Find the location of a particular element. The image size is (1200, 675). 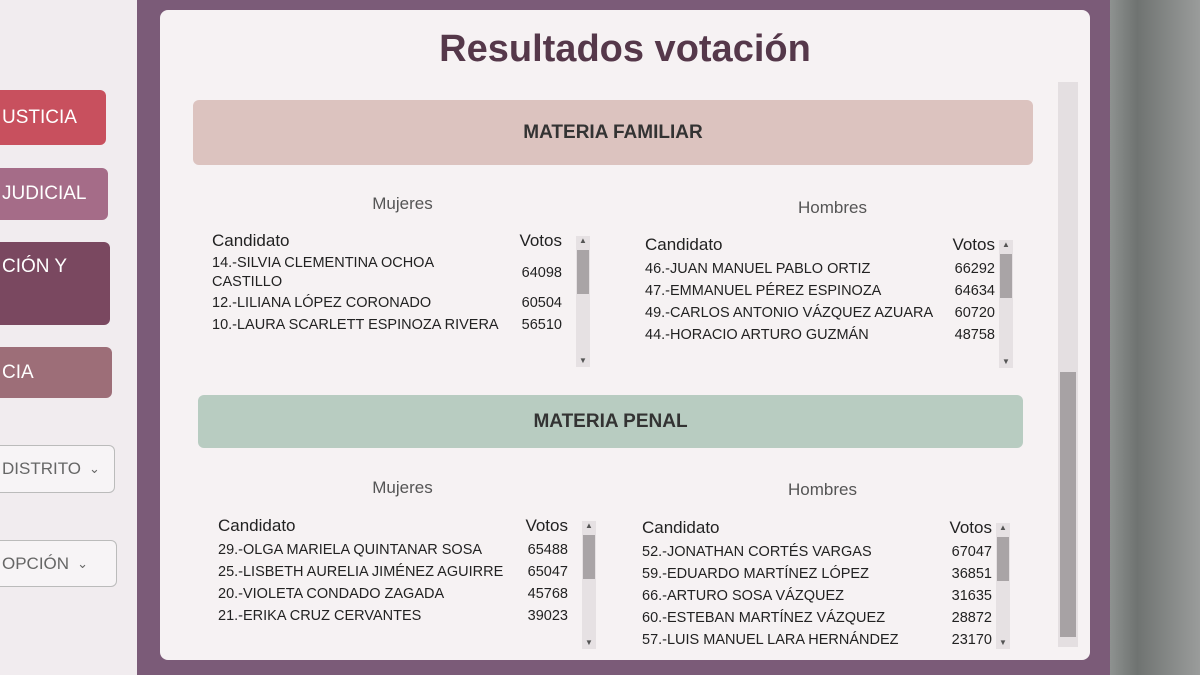

sidebar-button: USTICIA is located at coordinates (53, 117).